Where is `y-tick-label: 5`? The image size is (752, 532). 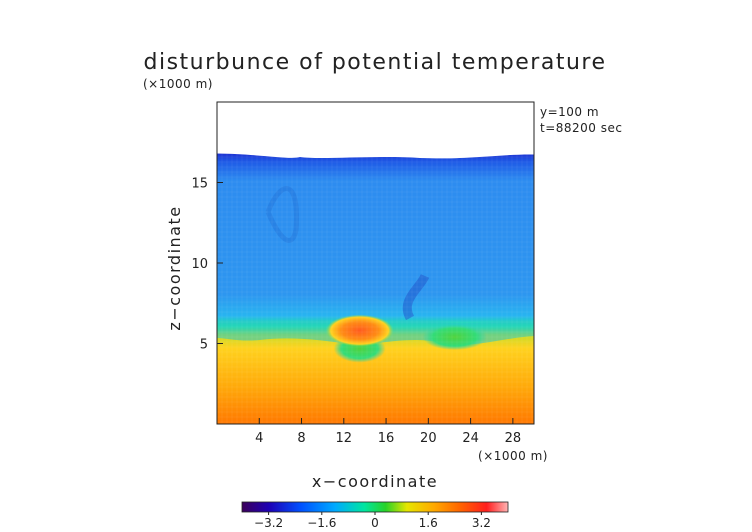
y-tick-label: 5 is located at coordinates (204, 345).